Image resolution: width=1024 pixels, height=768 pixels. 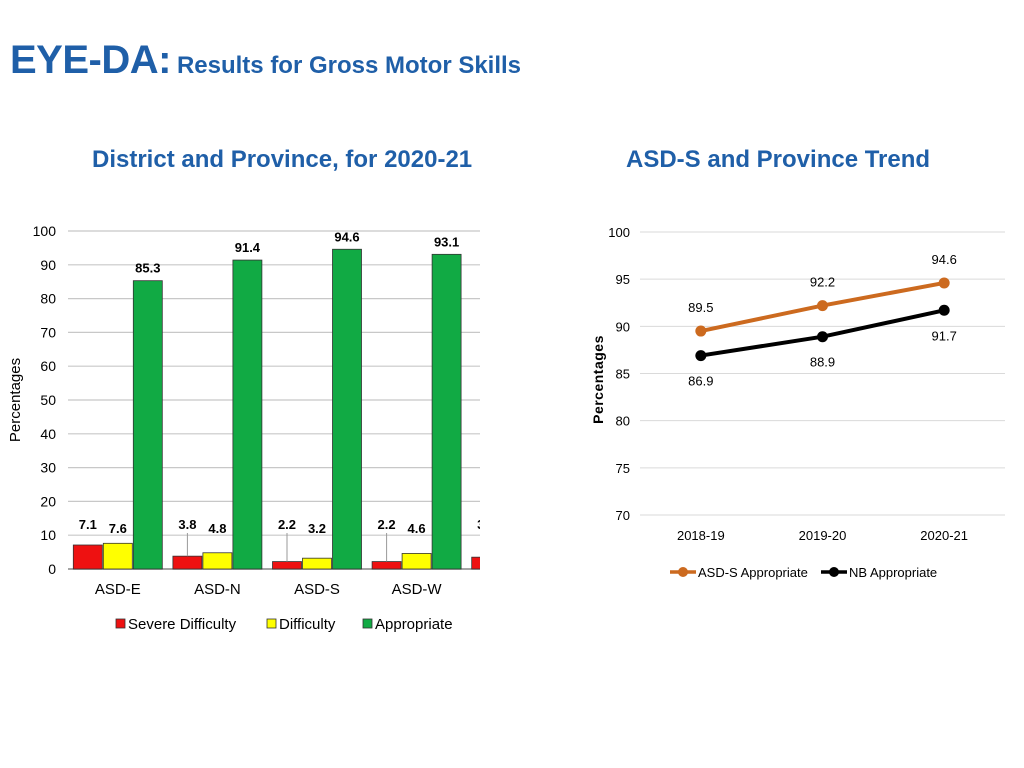 I want to click on line-y-tick-label: 85, so click(x=623, y=374).